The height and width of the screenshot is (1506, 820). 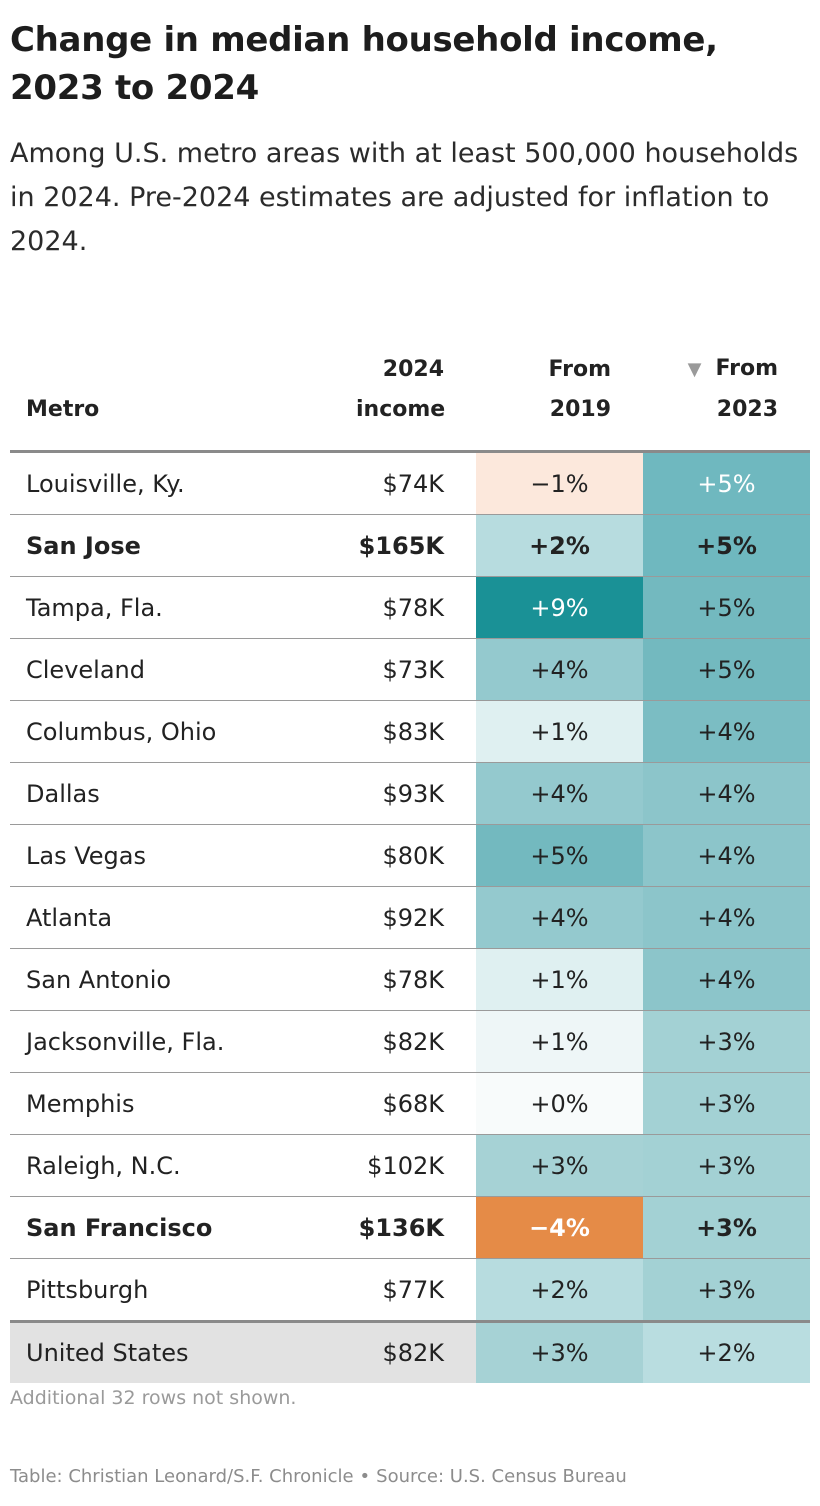 I want to click on column-header-from-2023-line1: From, so click(x=746, y=368).